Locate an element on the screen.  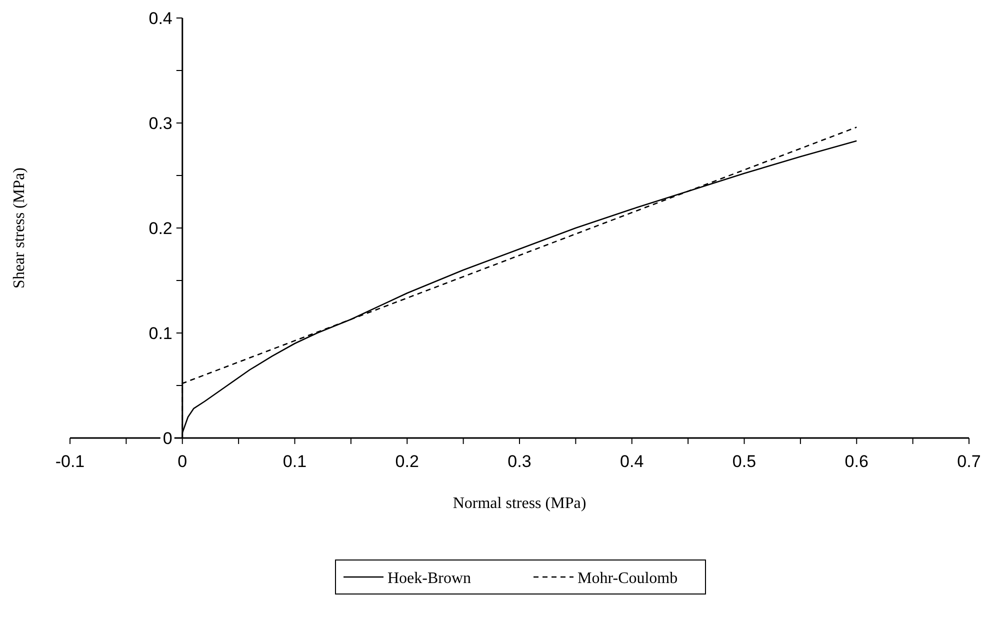
x-axis-title: Normal stress (MPa) is located at coordinates (519, 503).